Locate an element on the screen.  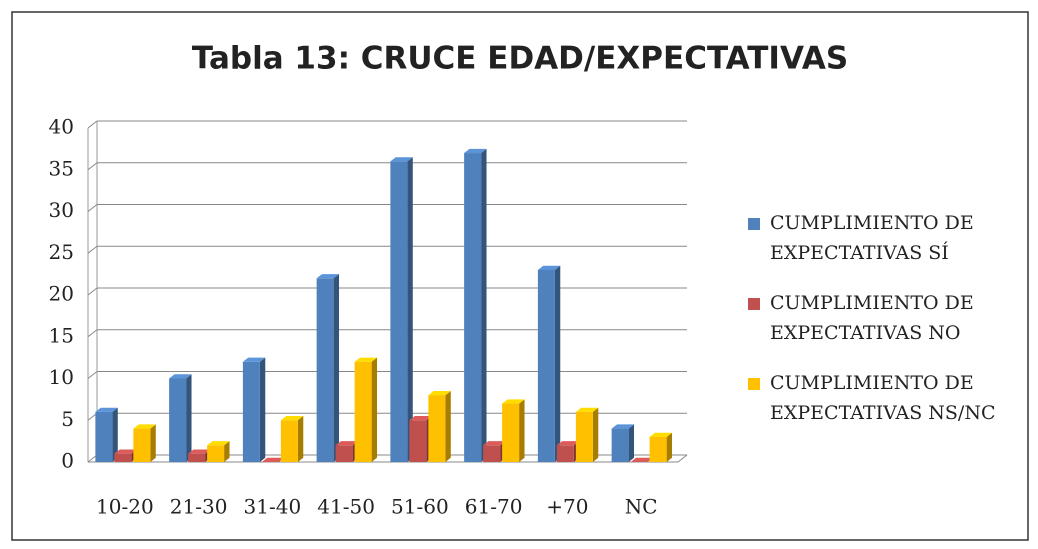
y-tick-label: 0 is located at coordinates (67, 461).